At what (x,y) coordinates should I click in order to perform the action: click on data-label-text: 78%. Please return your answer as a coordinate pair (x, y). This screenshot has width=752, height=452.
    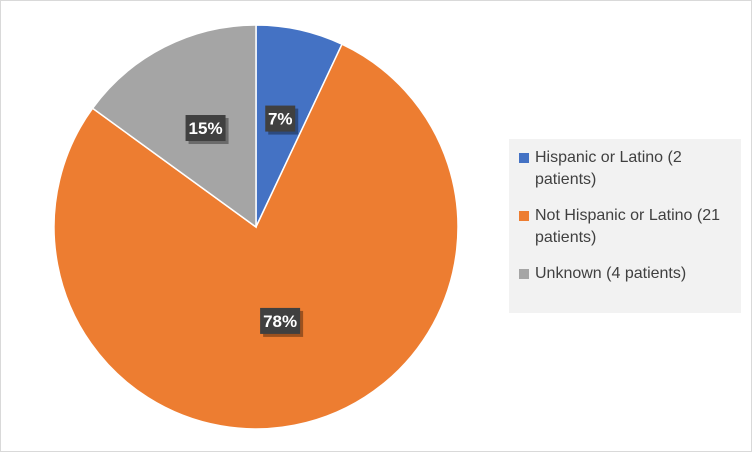
    Looking at the image, I should click on (280, 321).